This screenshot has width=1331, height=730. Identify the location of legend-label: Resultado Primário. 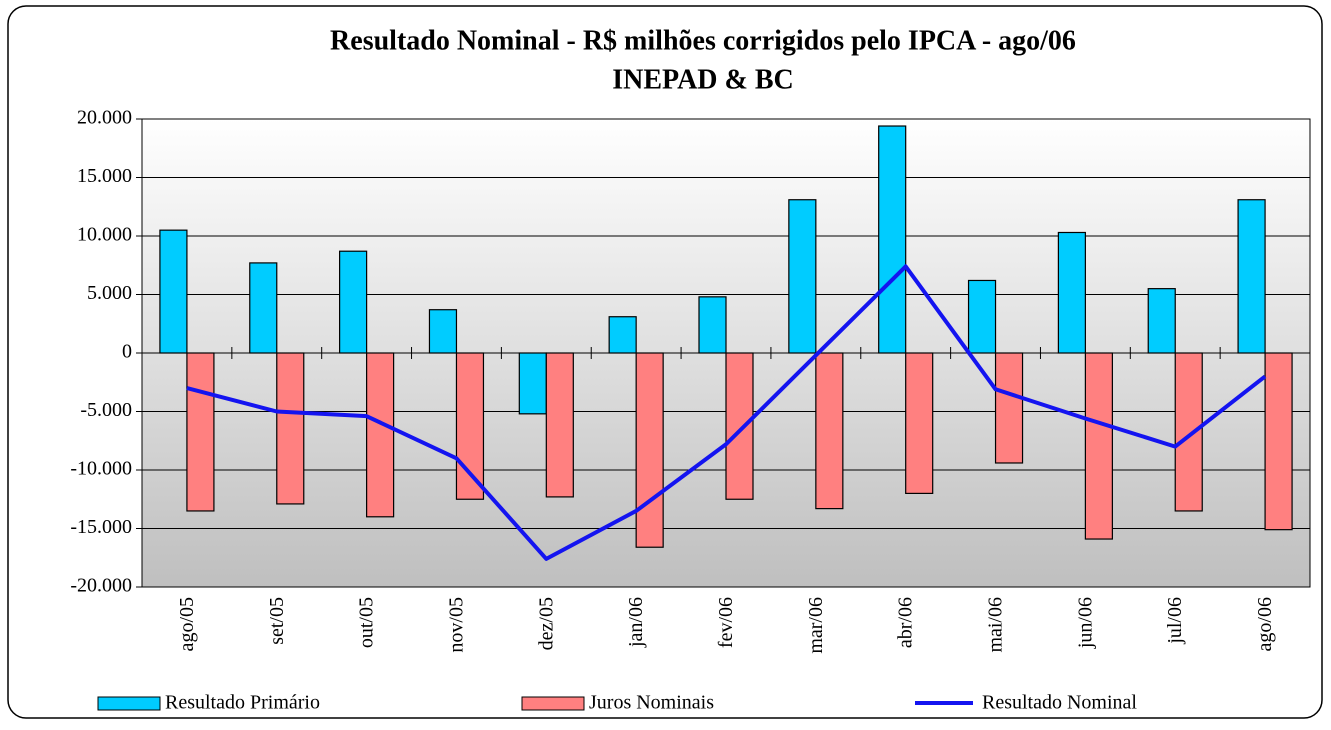
(242, 703).